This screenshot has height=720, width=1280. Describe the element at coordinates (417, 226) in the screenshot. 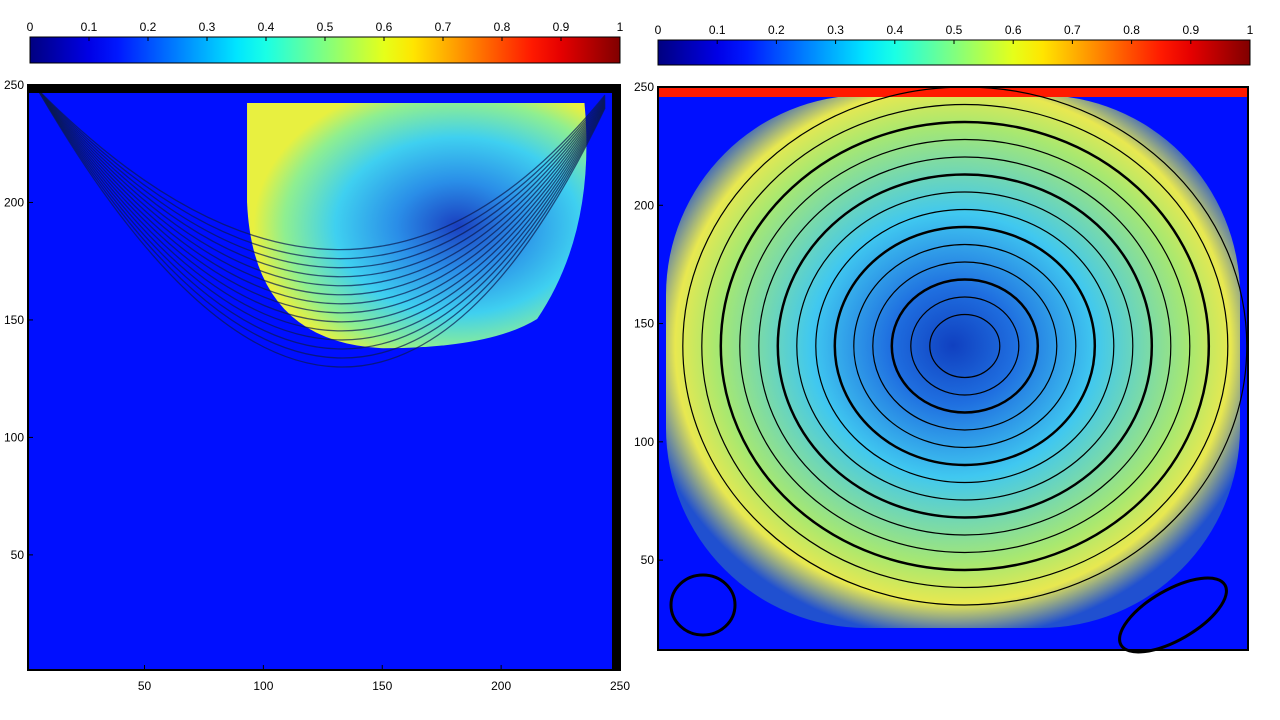

I see `field-blob` at that location.